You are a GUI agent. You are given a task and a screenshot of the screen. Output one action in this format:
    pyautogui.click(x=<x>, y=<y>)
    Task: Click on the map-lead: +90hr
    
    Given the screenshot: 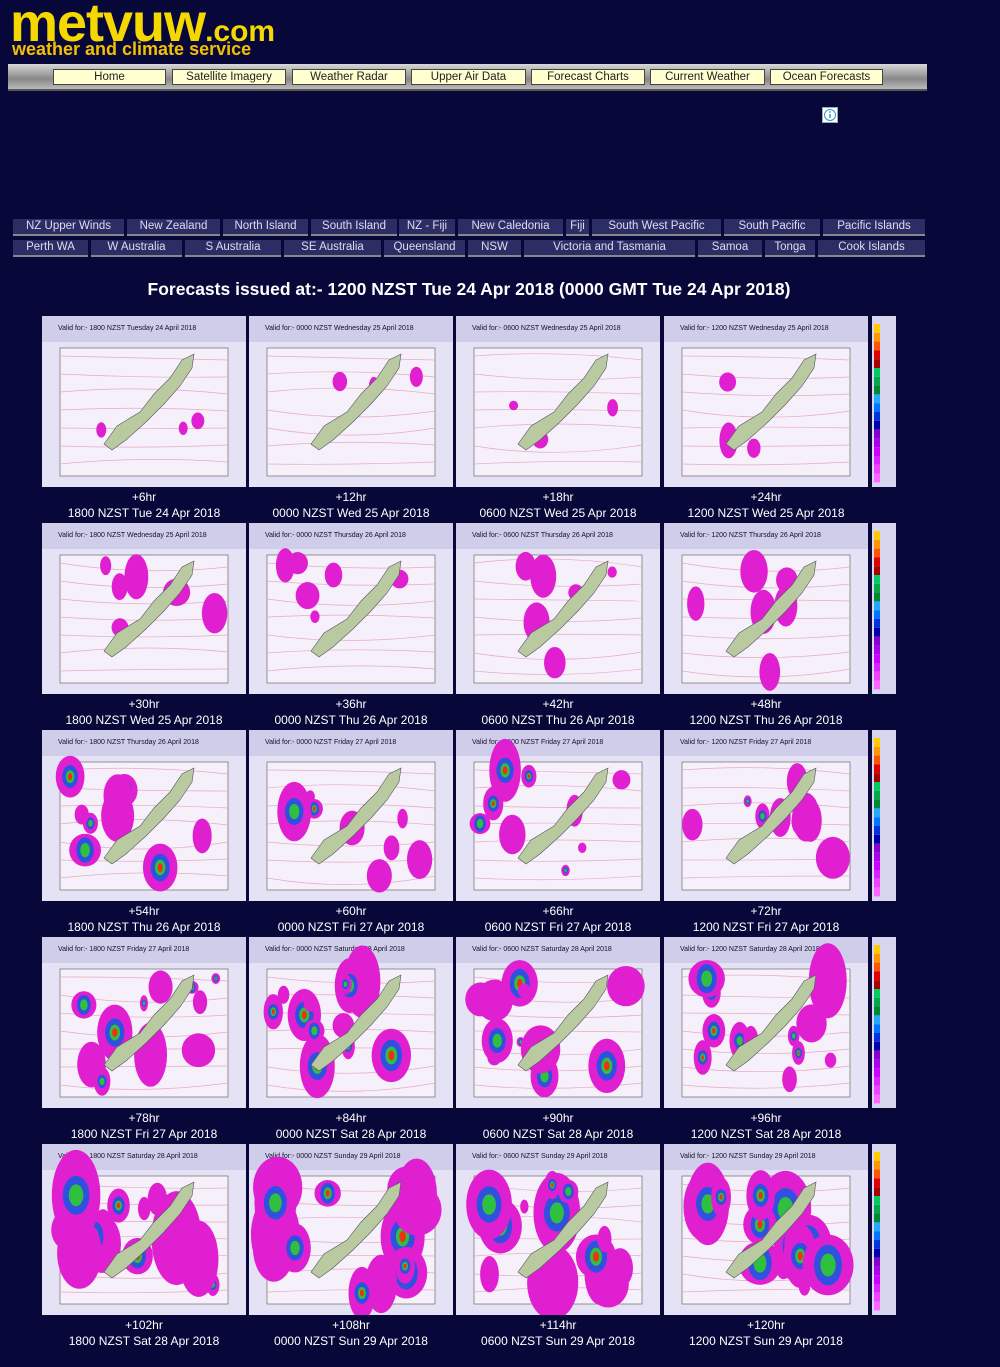 What is the action you would take?
    pyautogui.click(x=558, y=1118)
    